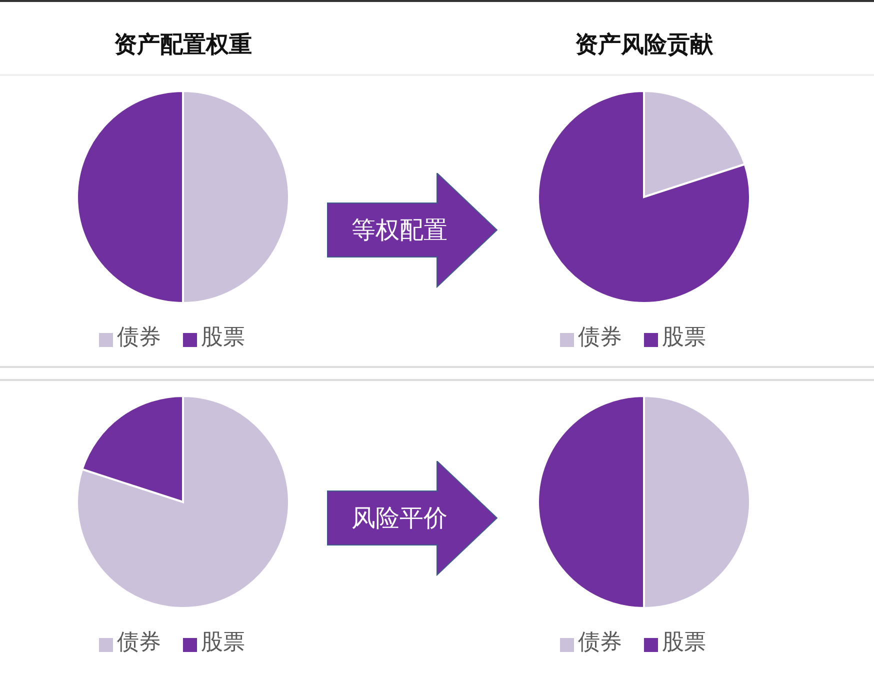  I want to click on text: 风险平价, so click(400, 518).